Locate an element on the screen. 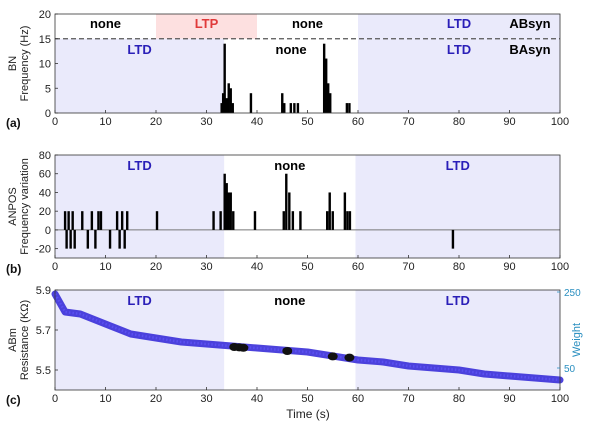 This screenshot has height=429, width=589. b-y-tick-label: 40 is located at coordinates (45, 193).